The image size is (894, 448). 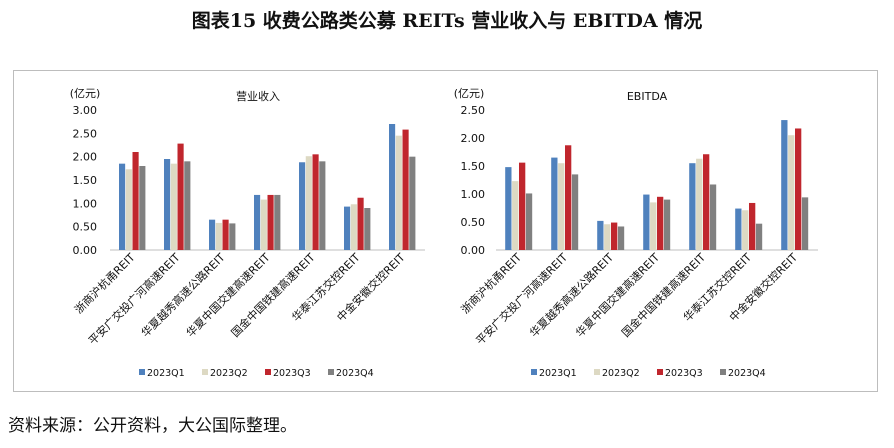 I want to click on chart2-legend-label: 2023Q1, so click(x=558, y=373).